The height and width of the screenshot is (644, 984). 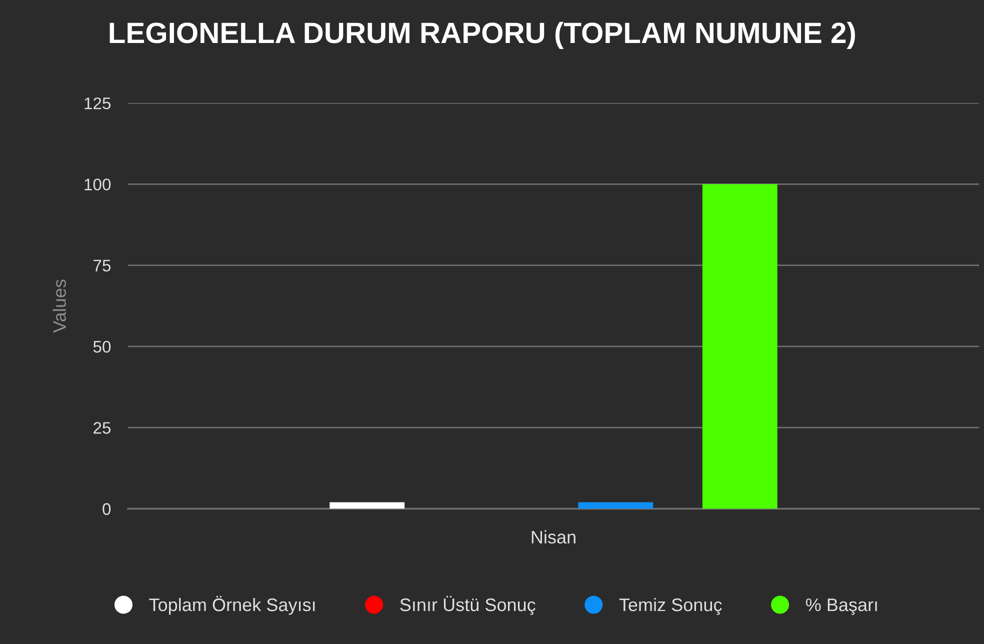 What do you see at coordinates (102, 266) in the screenshot?
I see `y-tick-label: 75` at bounding box center [102, 266].